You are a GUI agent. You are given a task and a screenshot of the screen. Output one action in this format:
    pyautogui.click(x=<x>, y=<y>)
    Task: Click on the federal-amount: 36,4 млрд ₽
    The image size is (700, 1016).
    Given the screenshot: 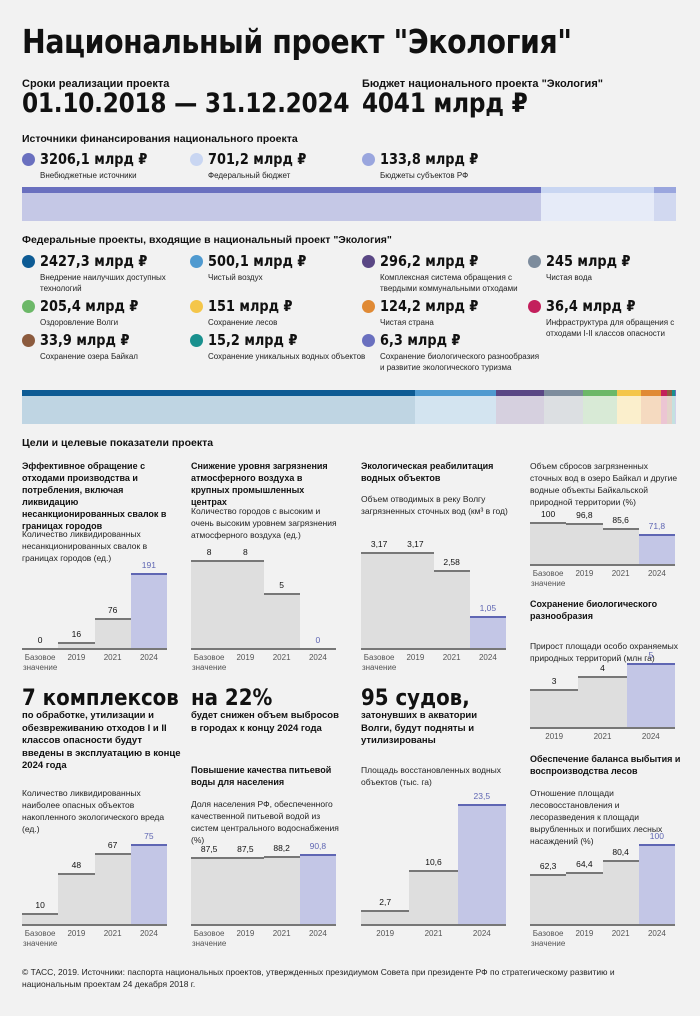 What is the action you would take?
    pyautogui.click(x=591, y=306)
    